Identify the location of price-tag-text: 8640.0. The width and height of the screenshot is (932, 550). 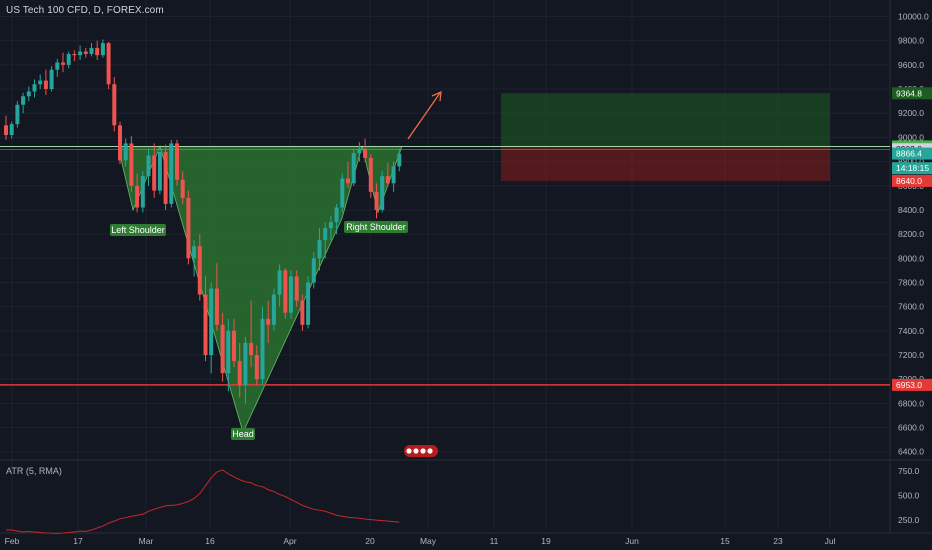
(909, 181).